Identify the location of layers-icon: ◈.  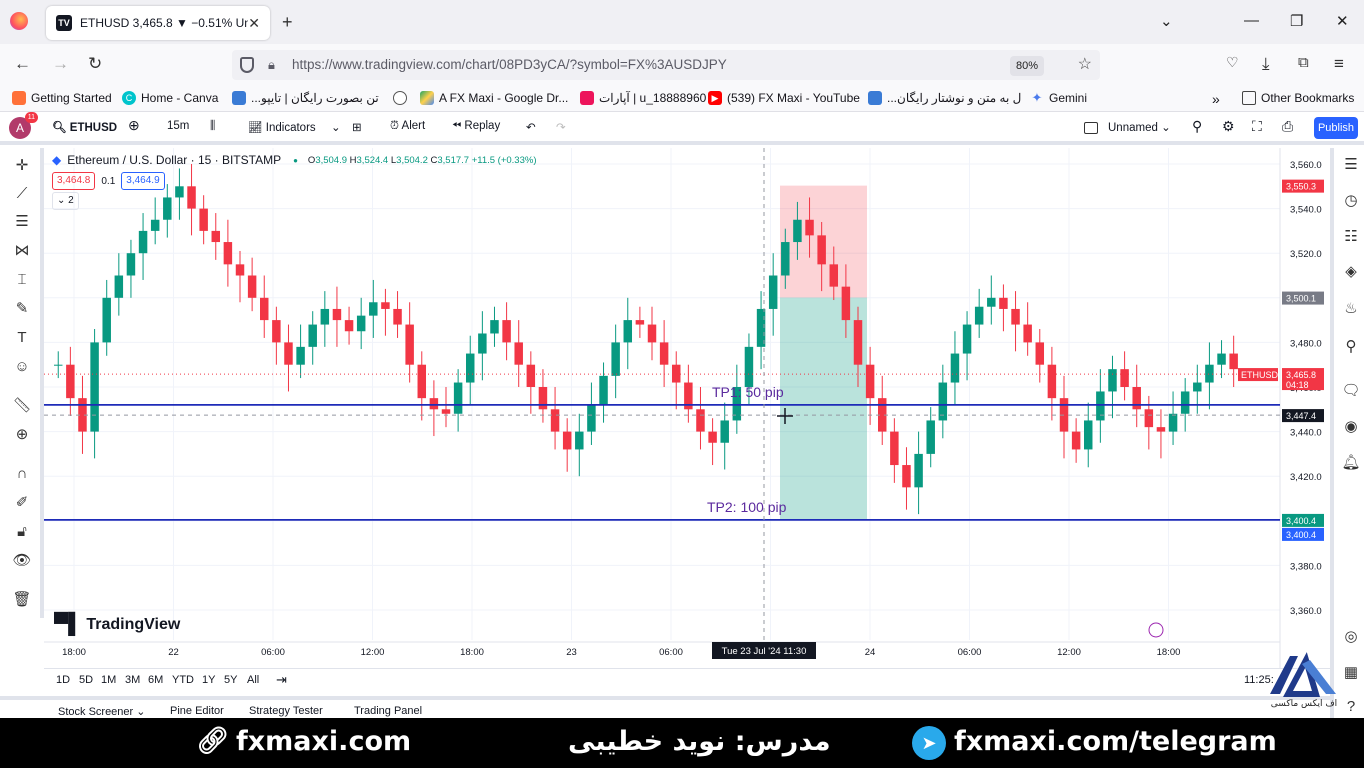
(1351, 271).